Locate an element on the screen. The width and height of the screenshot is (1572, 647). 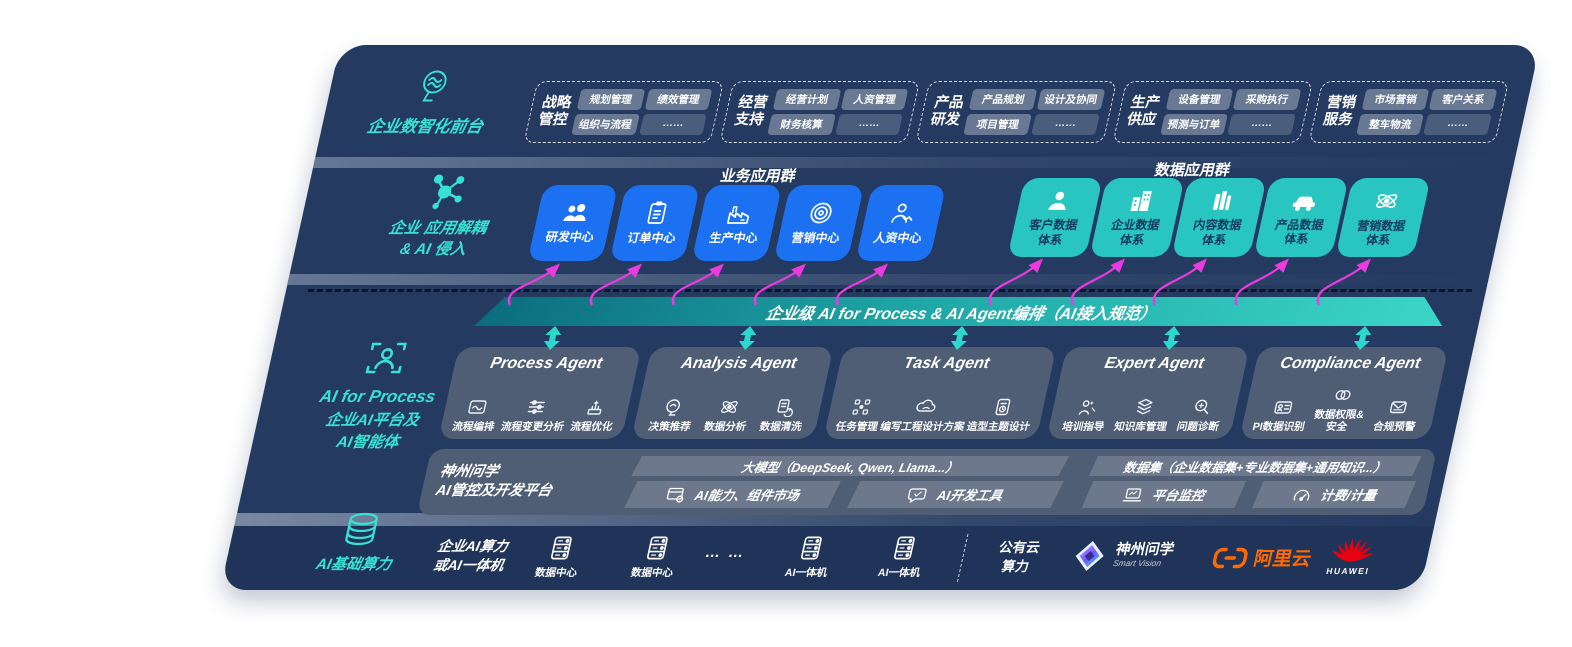
group-title: 生产供应 is located at coordinates (1143, 111).